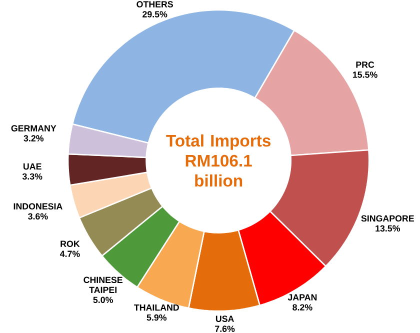 Image resolution: width=420 pixels, height=333 pixels. What do you see at coordinates (225, 319) in the screenshot?
I see `slice-label: USA` at bounding box center [225, 319].